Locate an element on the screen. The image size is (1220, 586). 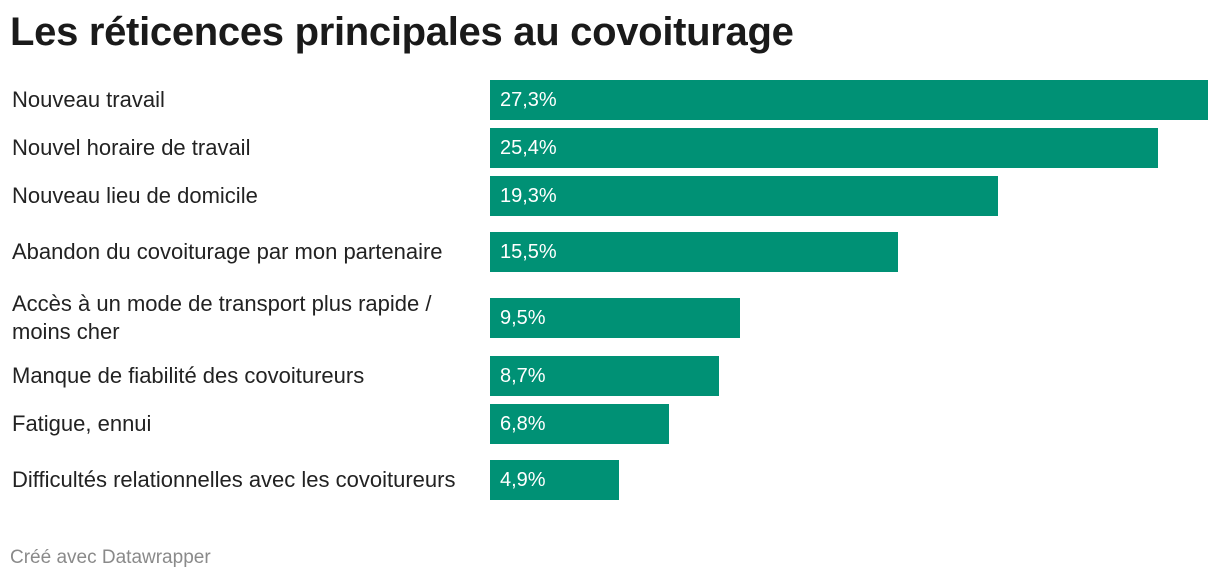
footer-credit: Créé avec Datawrapper is located at coordinates (110, 557).